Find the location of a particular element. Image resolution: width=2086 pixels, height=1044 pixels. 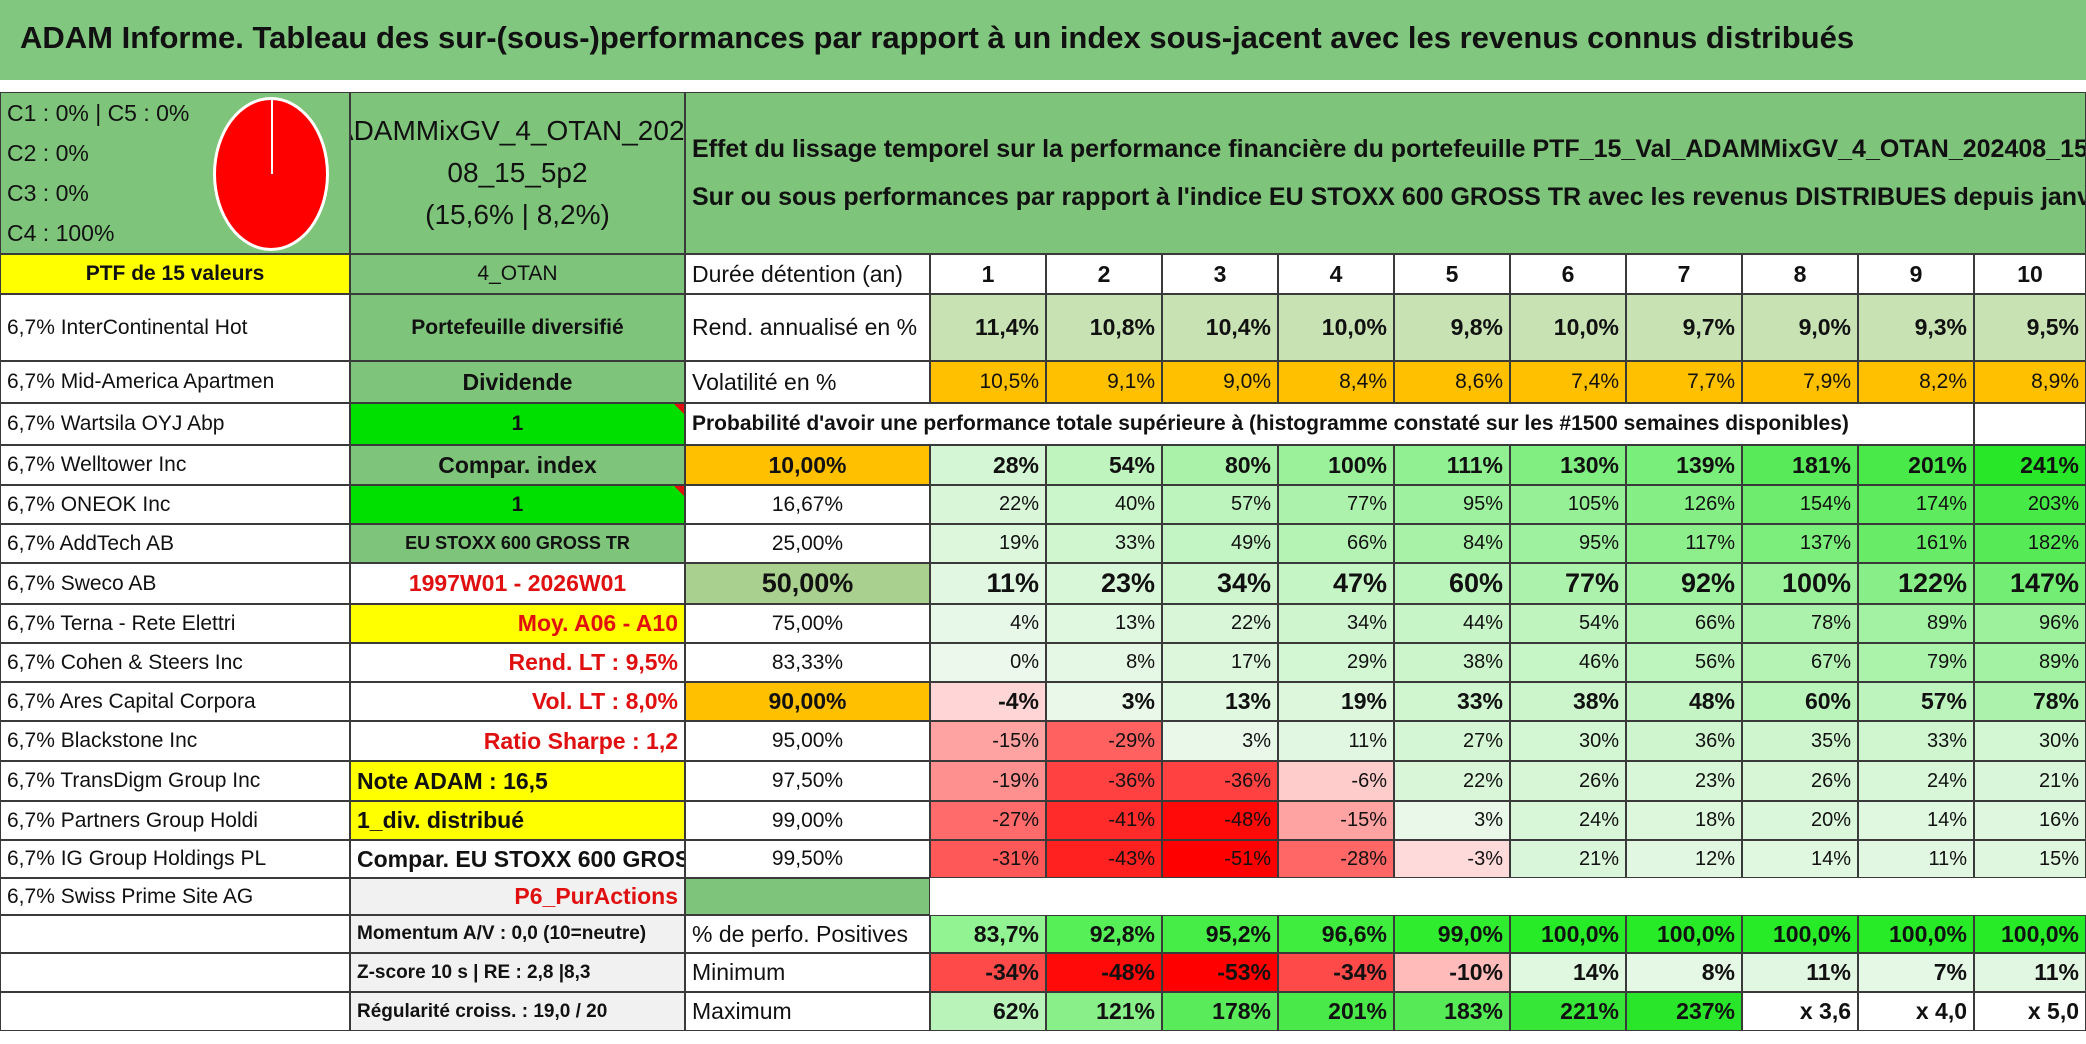

year-header: 3 is located at coordinates (1220, 274).